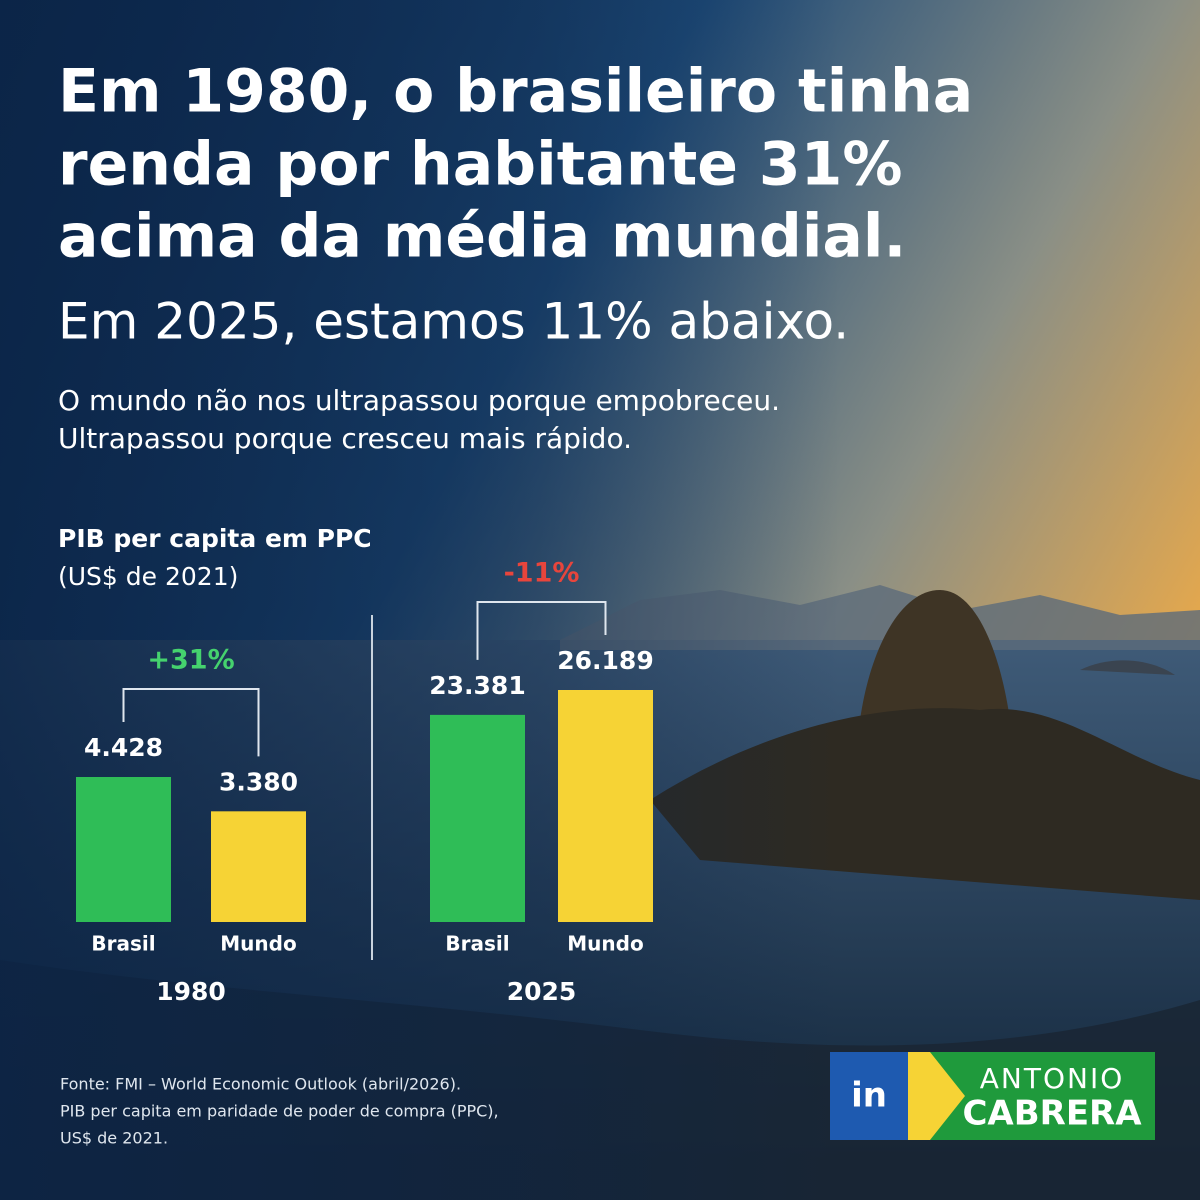 The image size is (1200, 1204). What do you see at coordinates (345, 438) in the screenshot?
I see `subtitle-line: Ultrapassou porque cresceu mais rápido.` at bounding box center [345, 438].